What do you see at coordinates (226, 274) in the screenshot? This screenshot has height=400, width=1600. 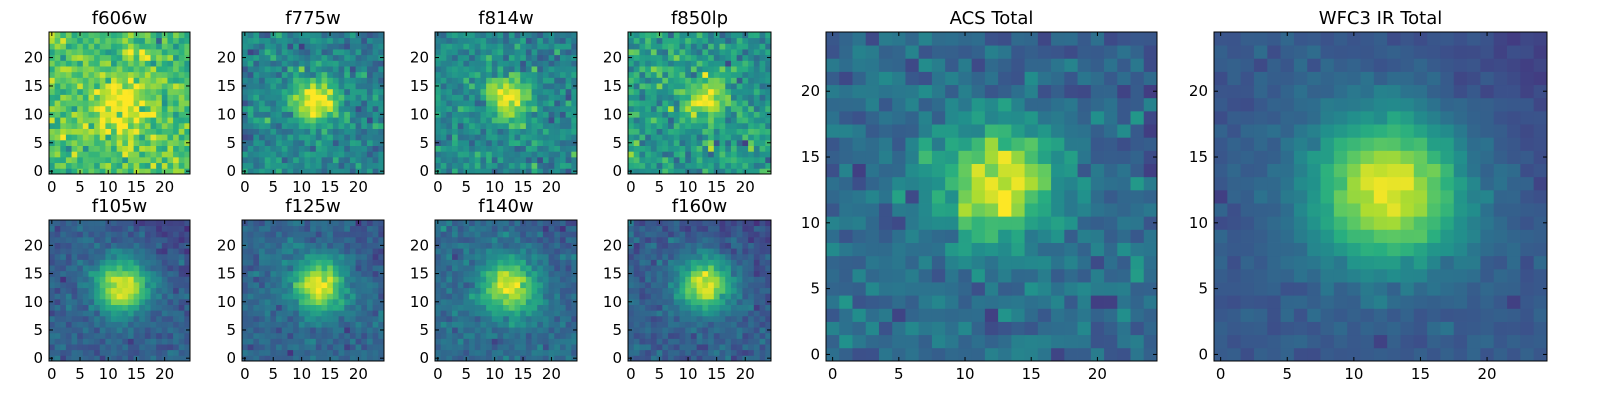 I see `y-tick-label: 15` at bounding box center [226, 274].